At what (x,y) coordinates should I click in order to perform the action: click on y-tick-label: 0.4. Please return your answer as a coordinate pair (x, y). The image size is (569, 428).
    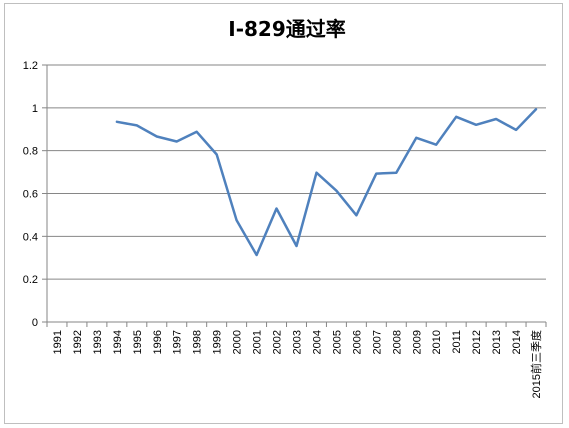
    Looking at the image, I should click on (30, 237).